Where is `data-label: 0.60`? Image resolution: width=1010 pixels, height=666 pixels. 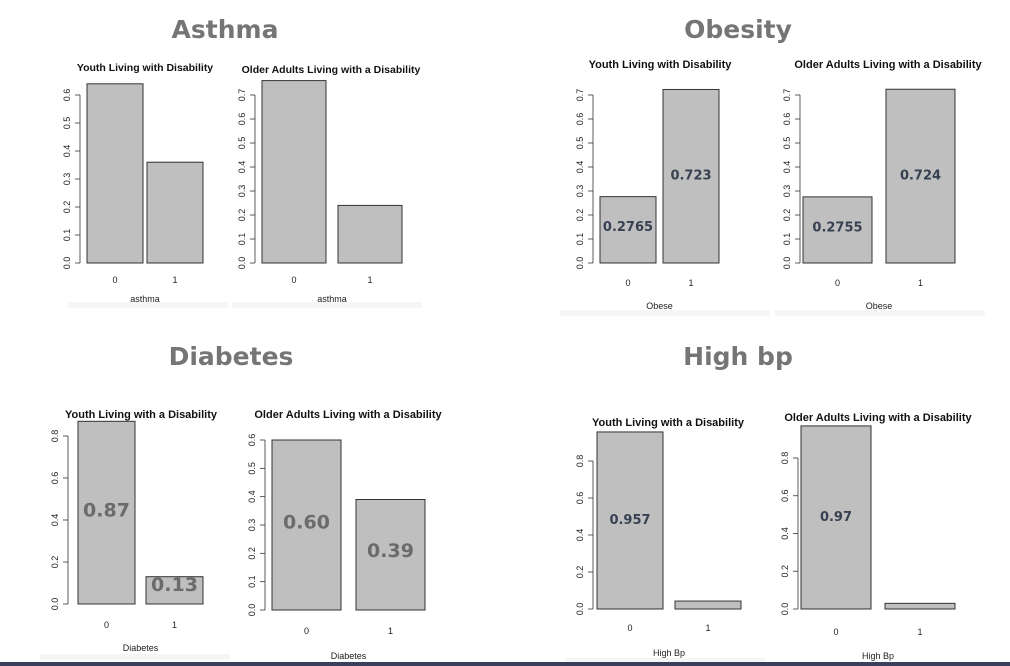
data-label: 0.60 is located at coordinates (306, 522).